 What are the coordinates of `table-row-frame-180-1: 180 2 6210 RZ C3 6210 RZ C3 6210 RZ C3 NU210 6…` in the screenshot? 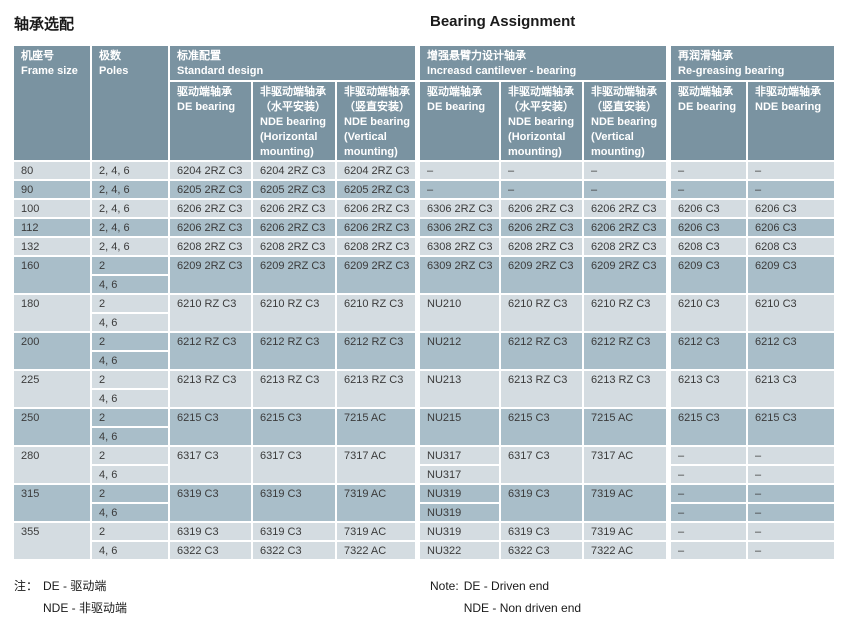 It's located at (425, 314).